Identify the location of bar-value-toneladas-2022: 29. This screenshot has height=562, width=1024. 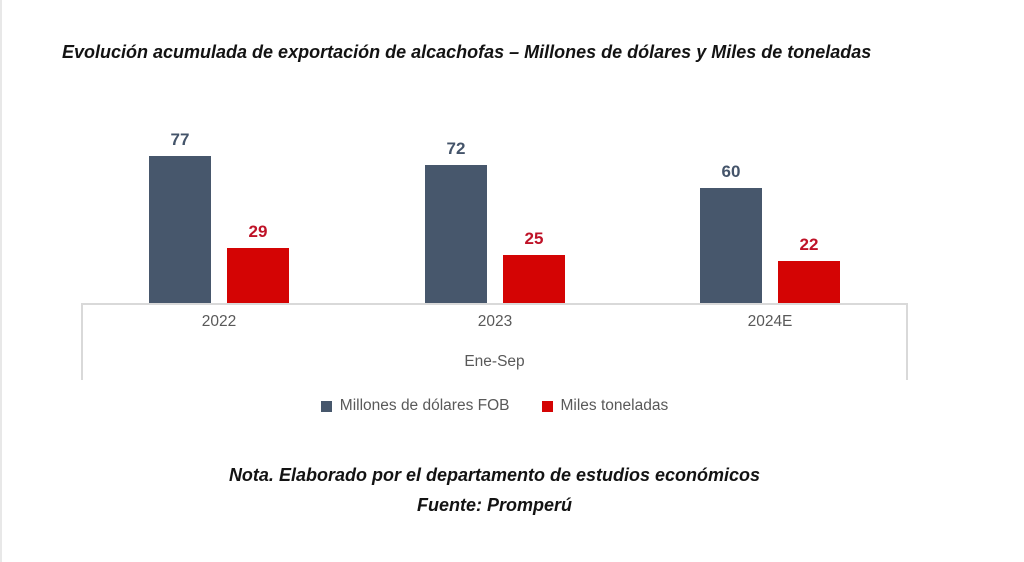
(258, 231).